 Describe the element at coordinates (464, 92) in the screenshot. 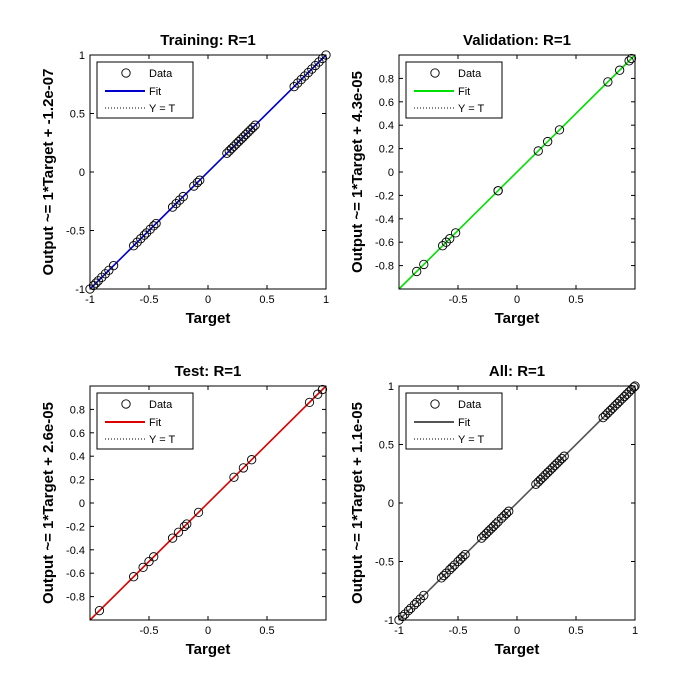

I see `legend-fit-label: Fit` at that location.